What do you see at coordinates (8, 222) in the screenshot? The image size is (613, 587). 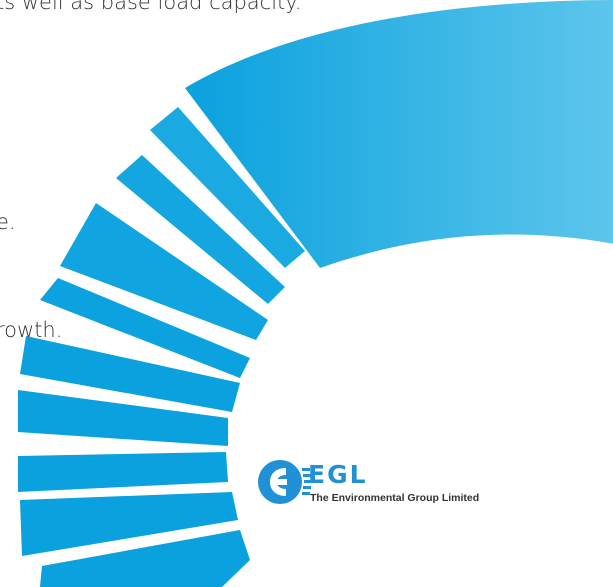 I see `body-text-line: e.` at bounding box center [8, 222].